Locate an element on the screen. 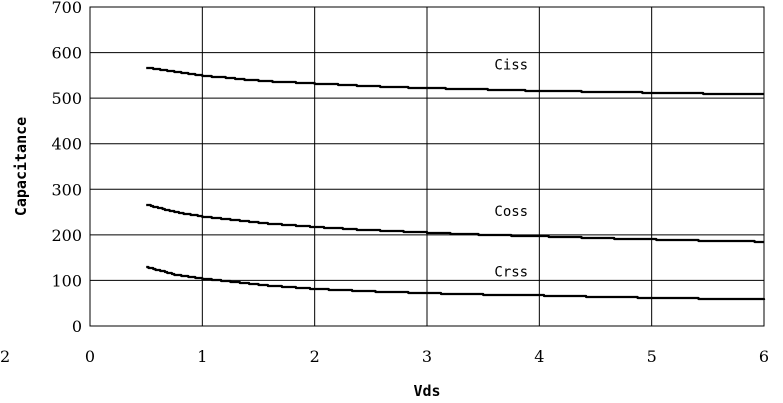 The height and width of the screenshot is (403, 783). x-tick-label: 6 is located at coordinates (764, 356).